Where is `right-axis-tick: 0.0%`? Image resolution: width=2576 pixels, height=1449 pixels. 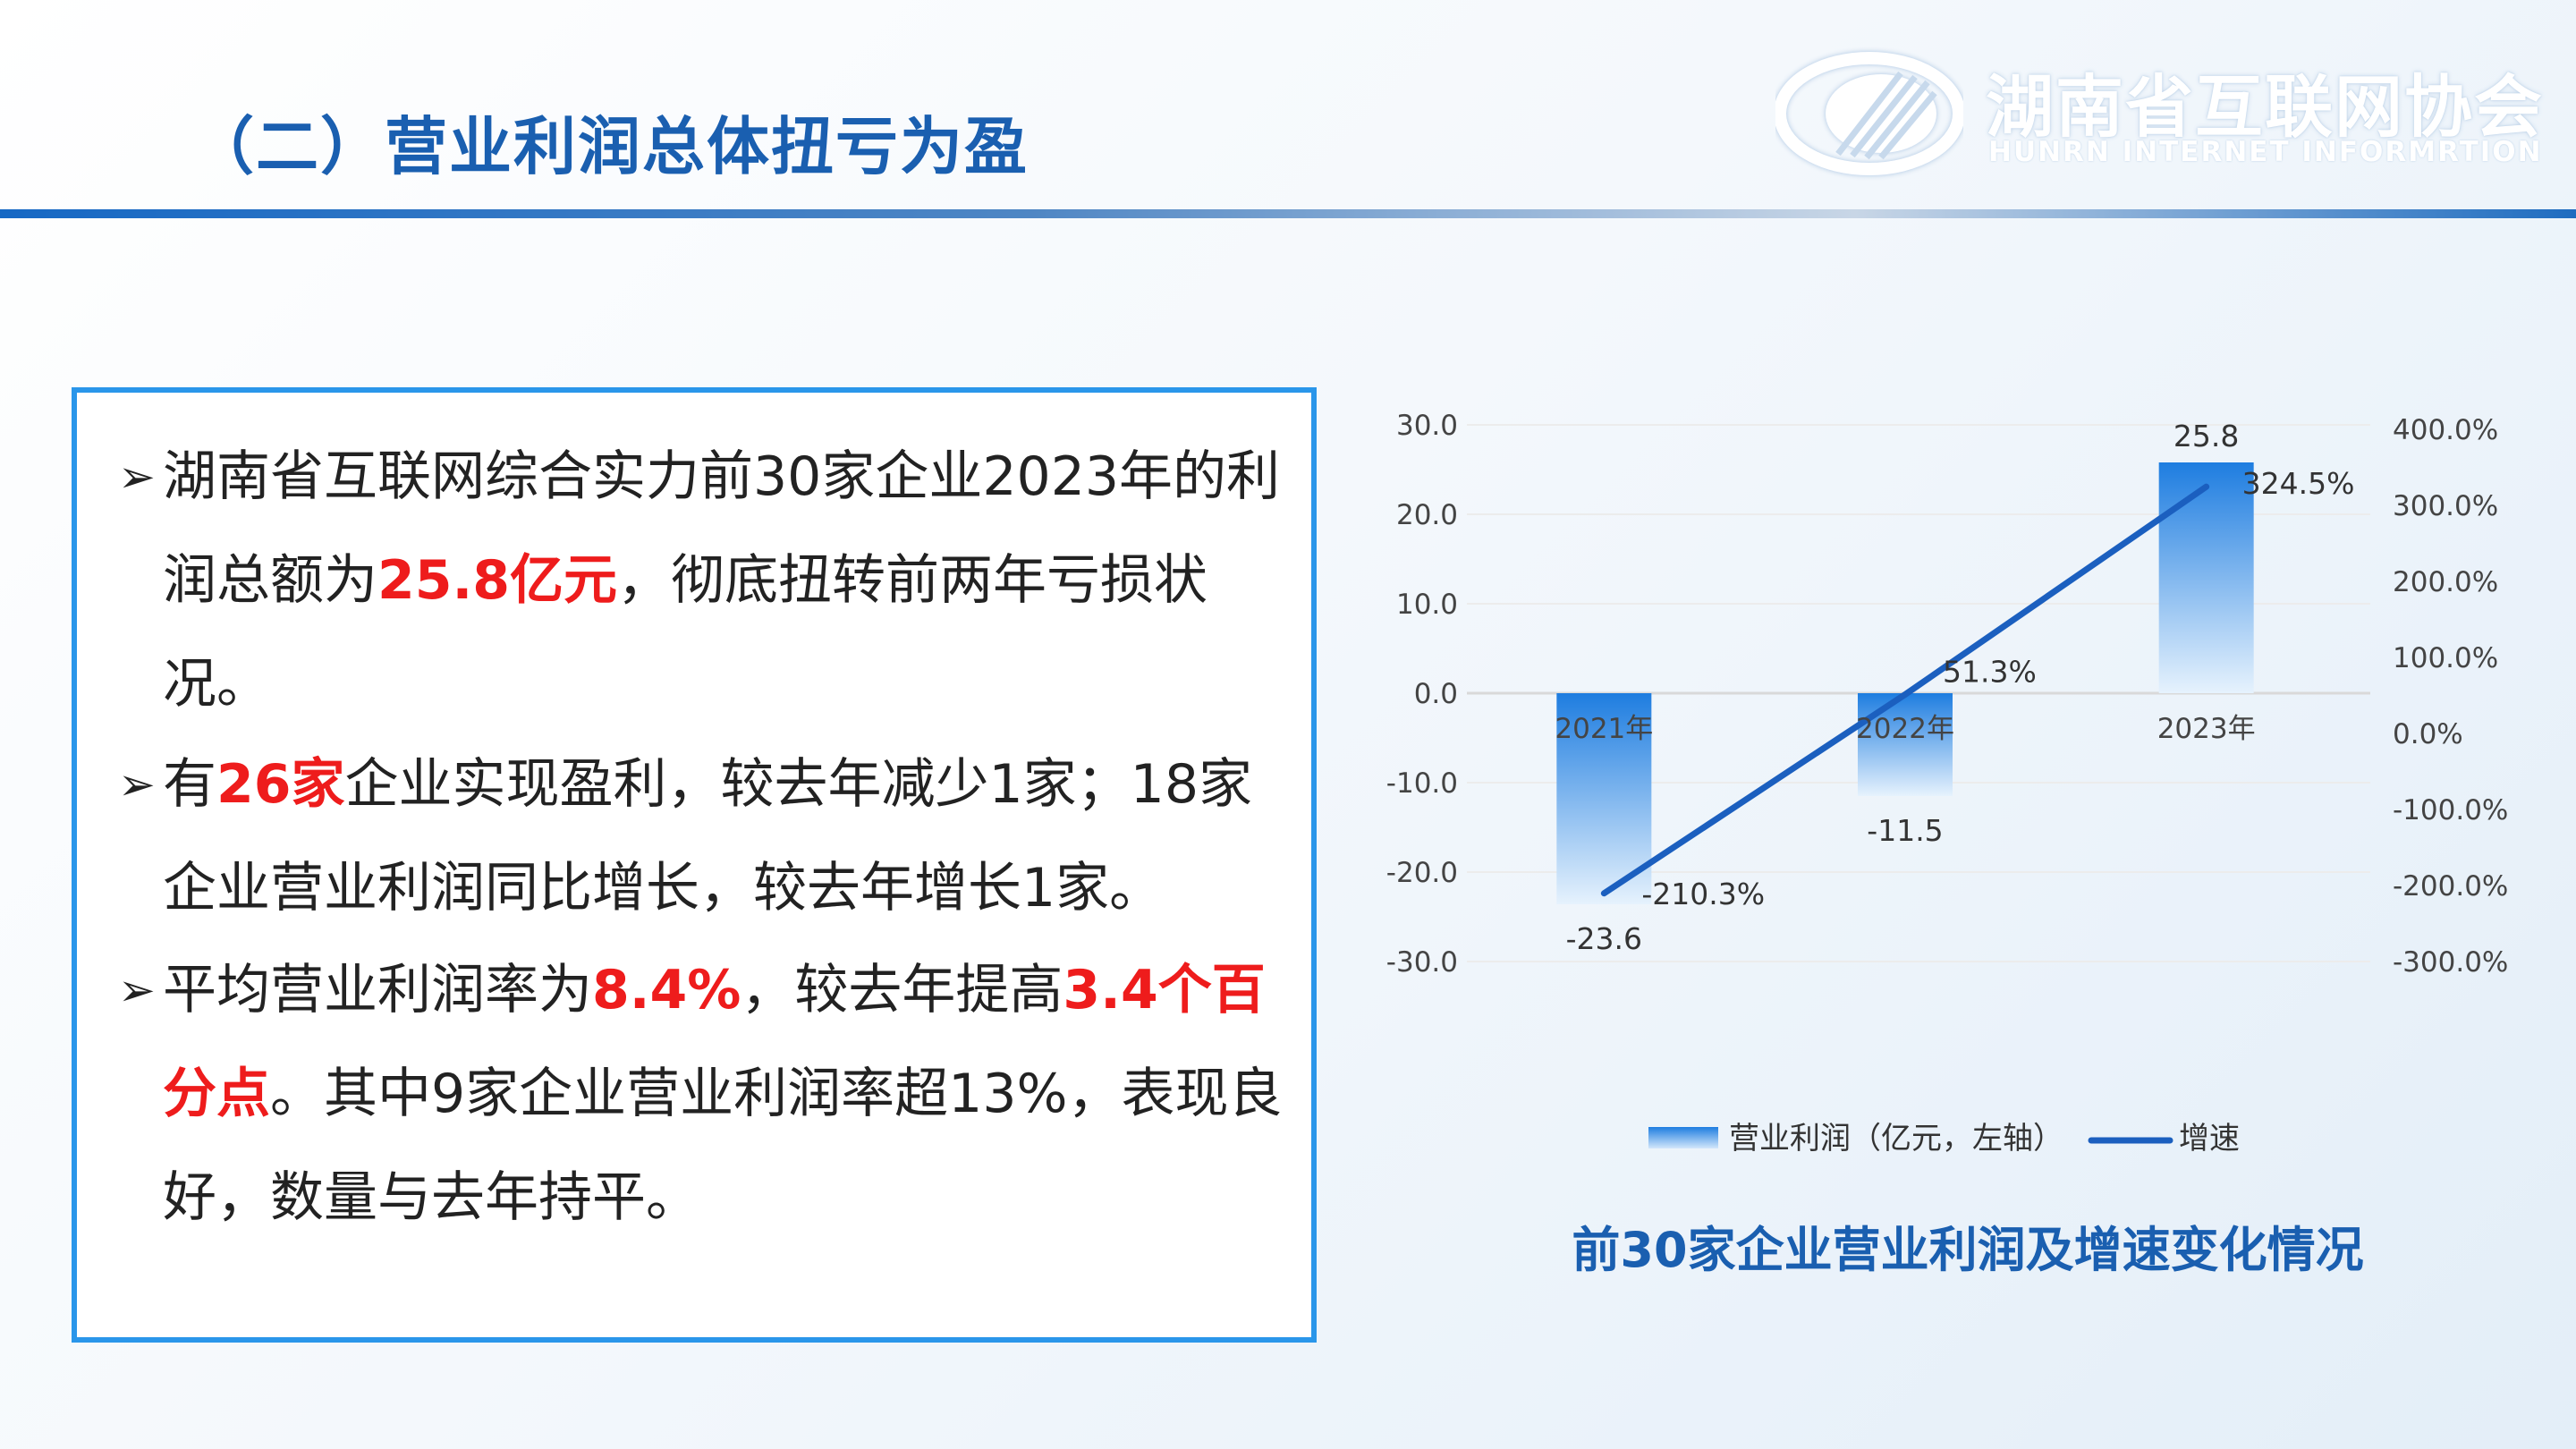
right-axis-tick: 0.0% is located at coordinates (2428, 734).